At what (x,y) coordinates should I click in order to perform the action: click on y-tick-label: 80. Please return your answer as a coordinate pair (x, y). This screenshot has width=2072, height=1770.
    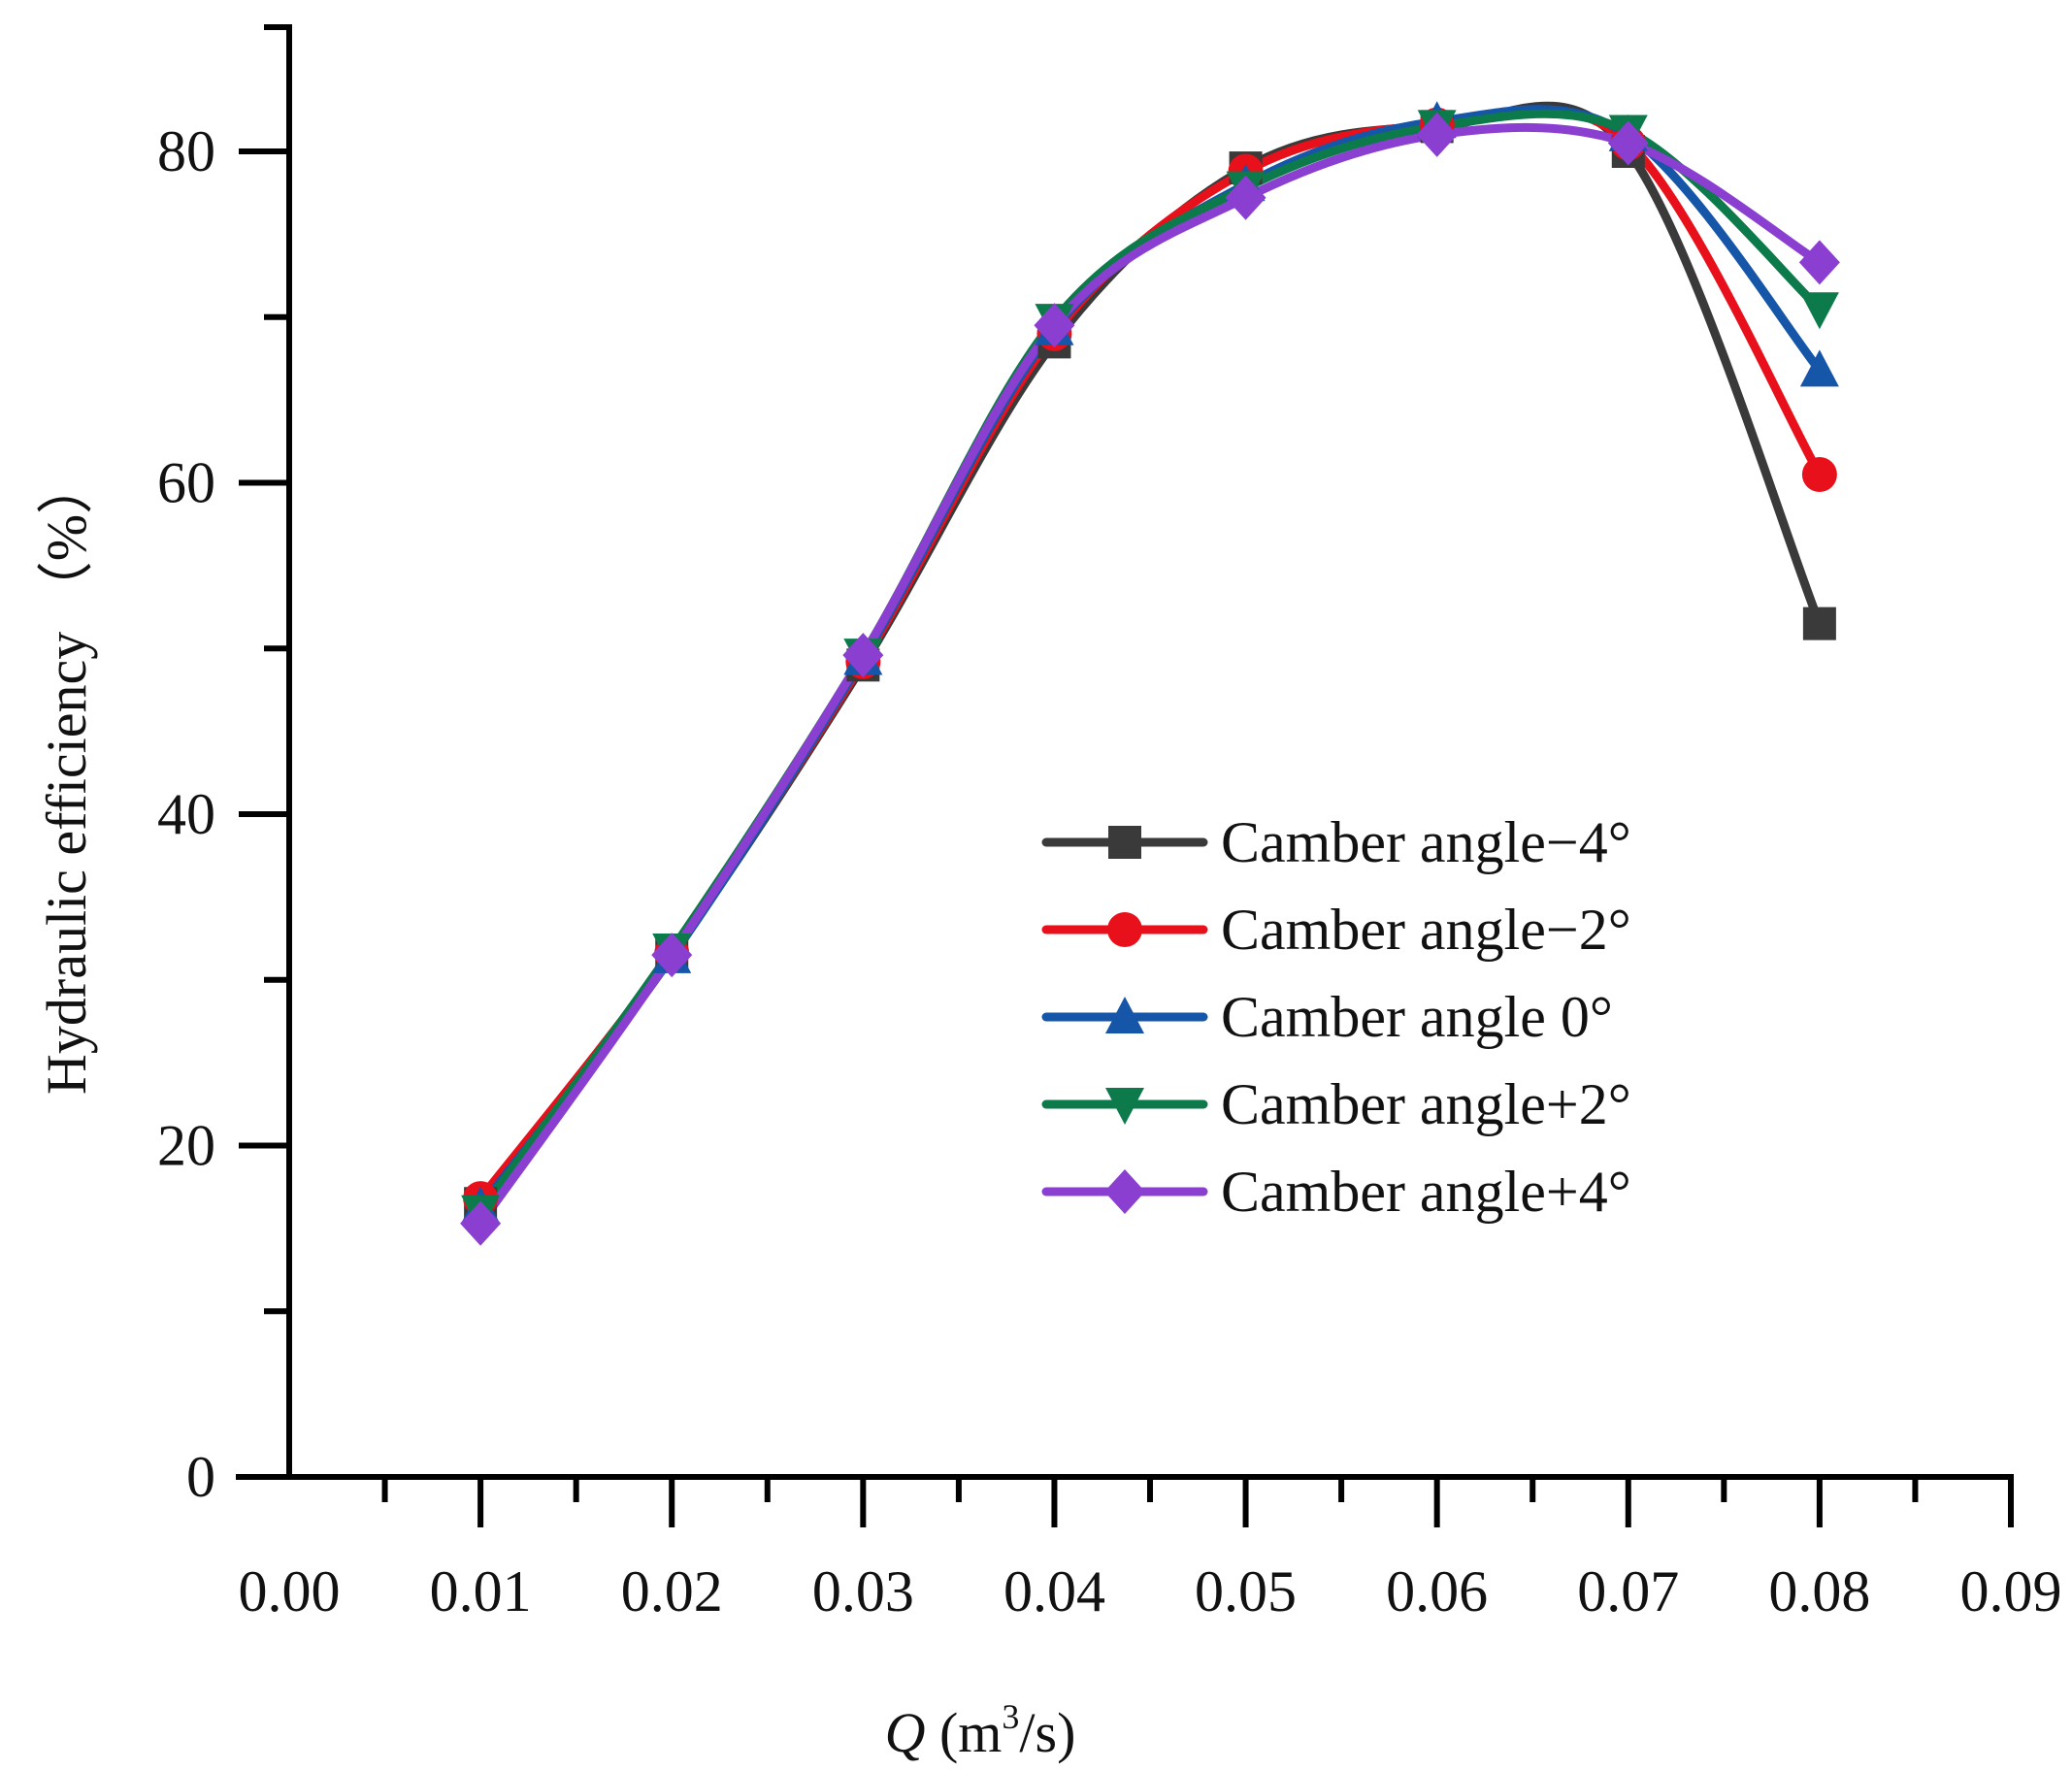
    Looking at the image, I should click on (186, 151).